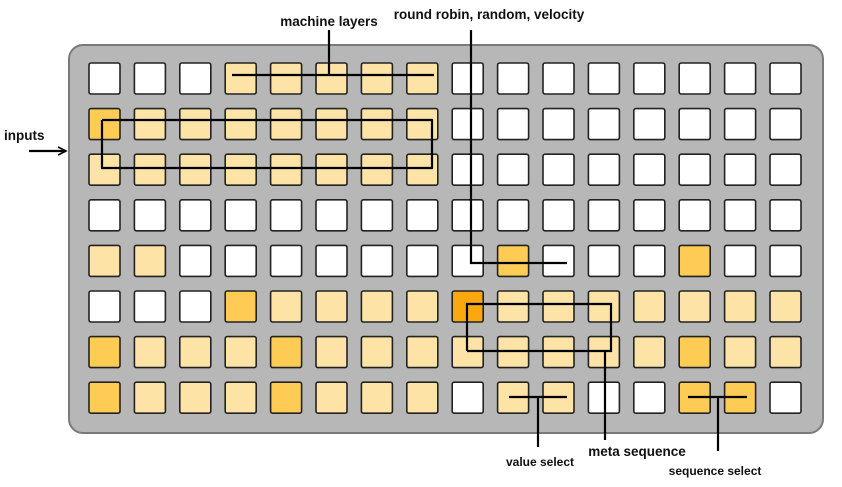 This screenshot has height=487, width=842. I want to click on pad-r1-c13, so click(649, 78).